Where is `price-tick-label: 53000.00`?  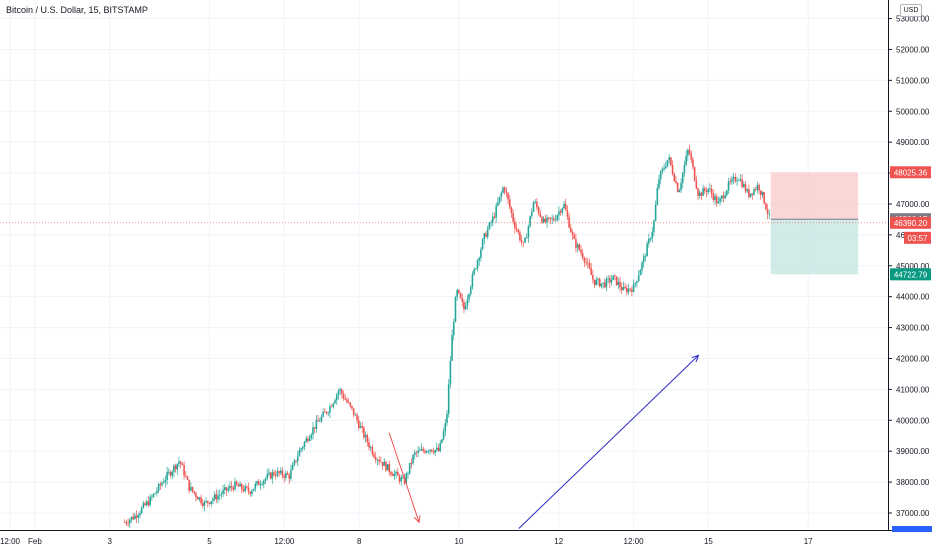 price-tick-label: 53000.00 is located at coordinates (913, 19).